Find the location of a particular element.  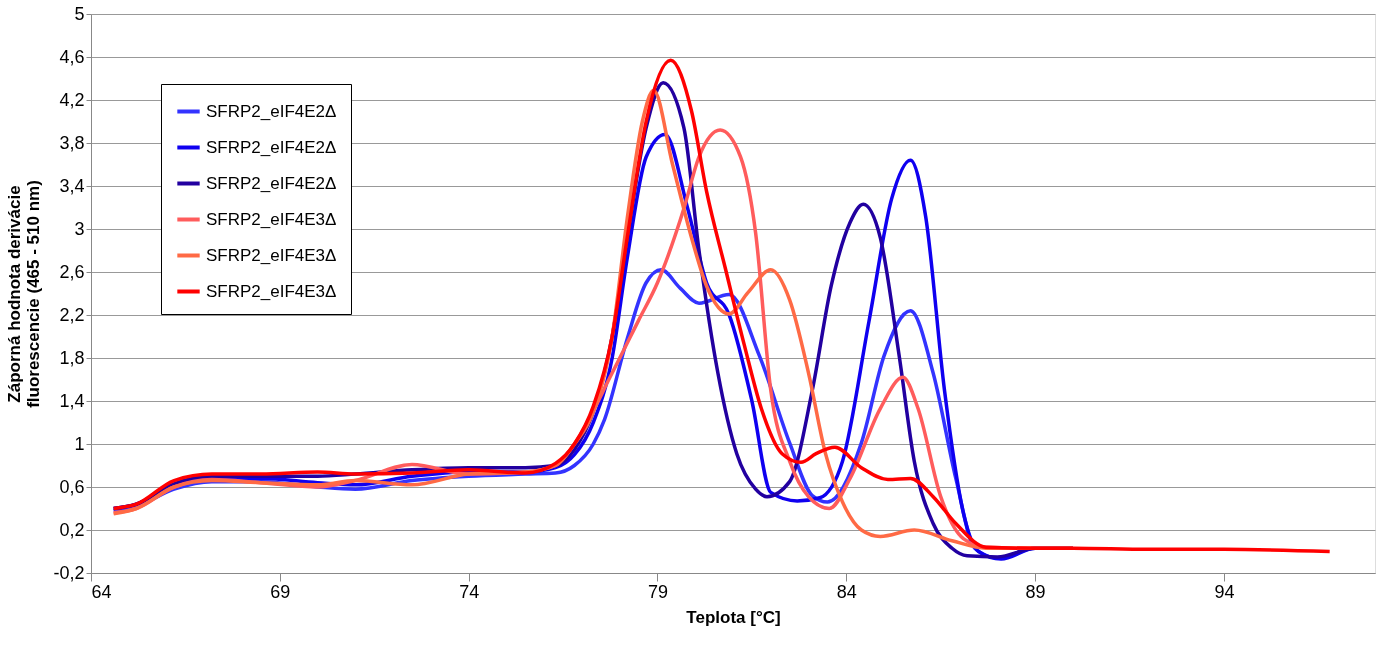

x-tick-label: 64 is located at coordinates (101, 591).